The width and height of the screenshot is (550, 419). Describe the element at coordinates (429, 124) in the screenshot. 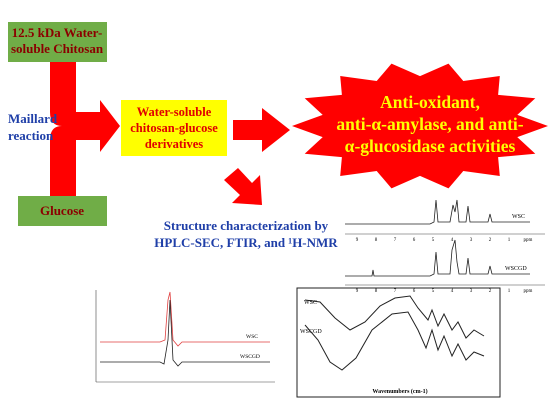

I see `activities-label: anti-α-amylase, and anti-` at that location.